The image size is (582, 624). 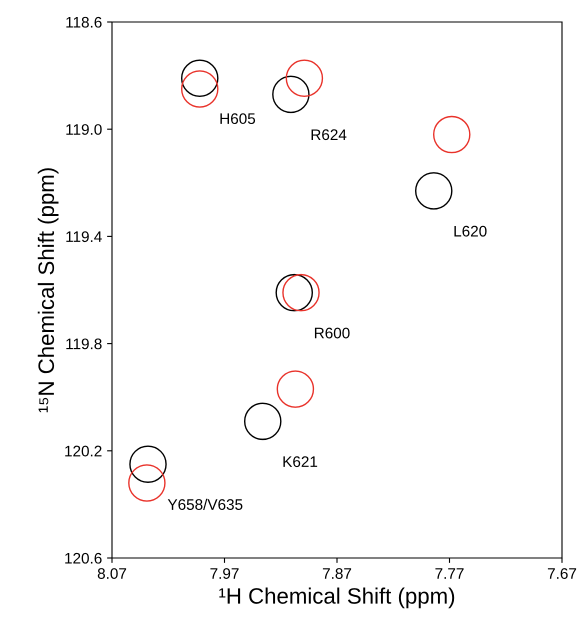 I want to click on annotation: K621, so click(x=300, y=462).